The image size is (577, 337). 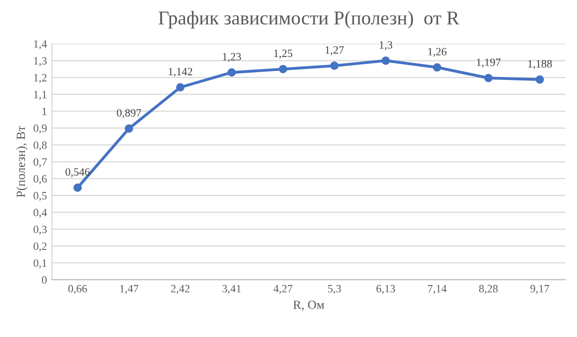 I want to click on y-axis-title: P(полезн), Вт, so click(x=22, y=162).